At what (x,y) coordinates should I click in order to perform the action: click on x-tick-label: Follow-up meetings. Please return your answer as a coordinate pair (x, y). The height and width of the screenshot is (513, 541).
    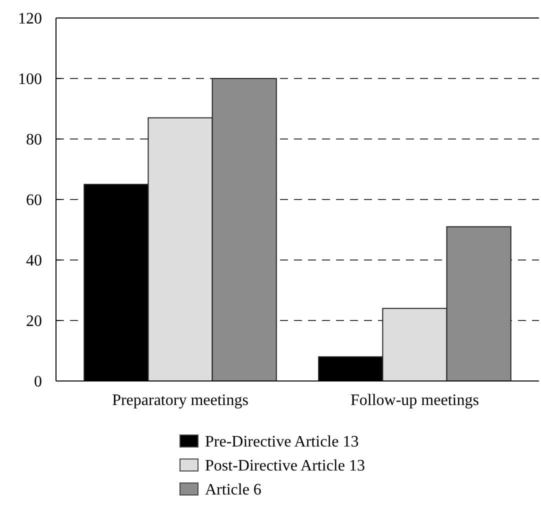
    Looking at the image, I should click on (414, 400).